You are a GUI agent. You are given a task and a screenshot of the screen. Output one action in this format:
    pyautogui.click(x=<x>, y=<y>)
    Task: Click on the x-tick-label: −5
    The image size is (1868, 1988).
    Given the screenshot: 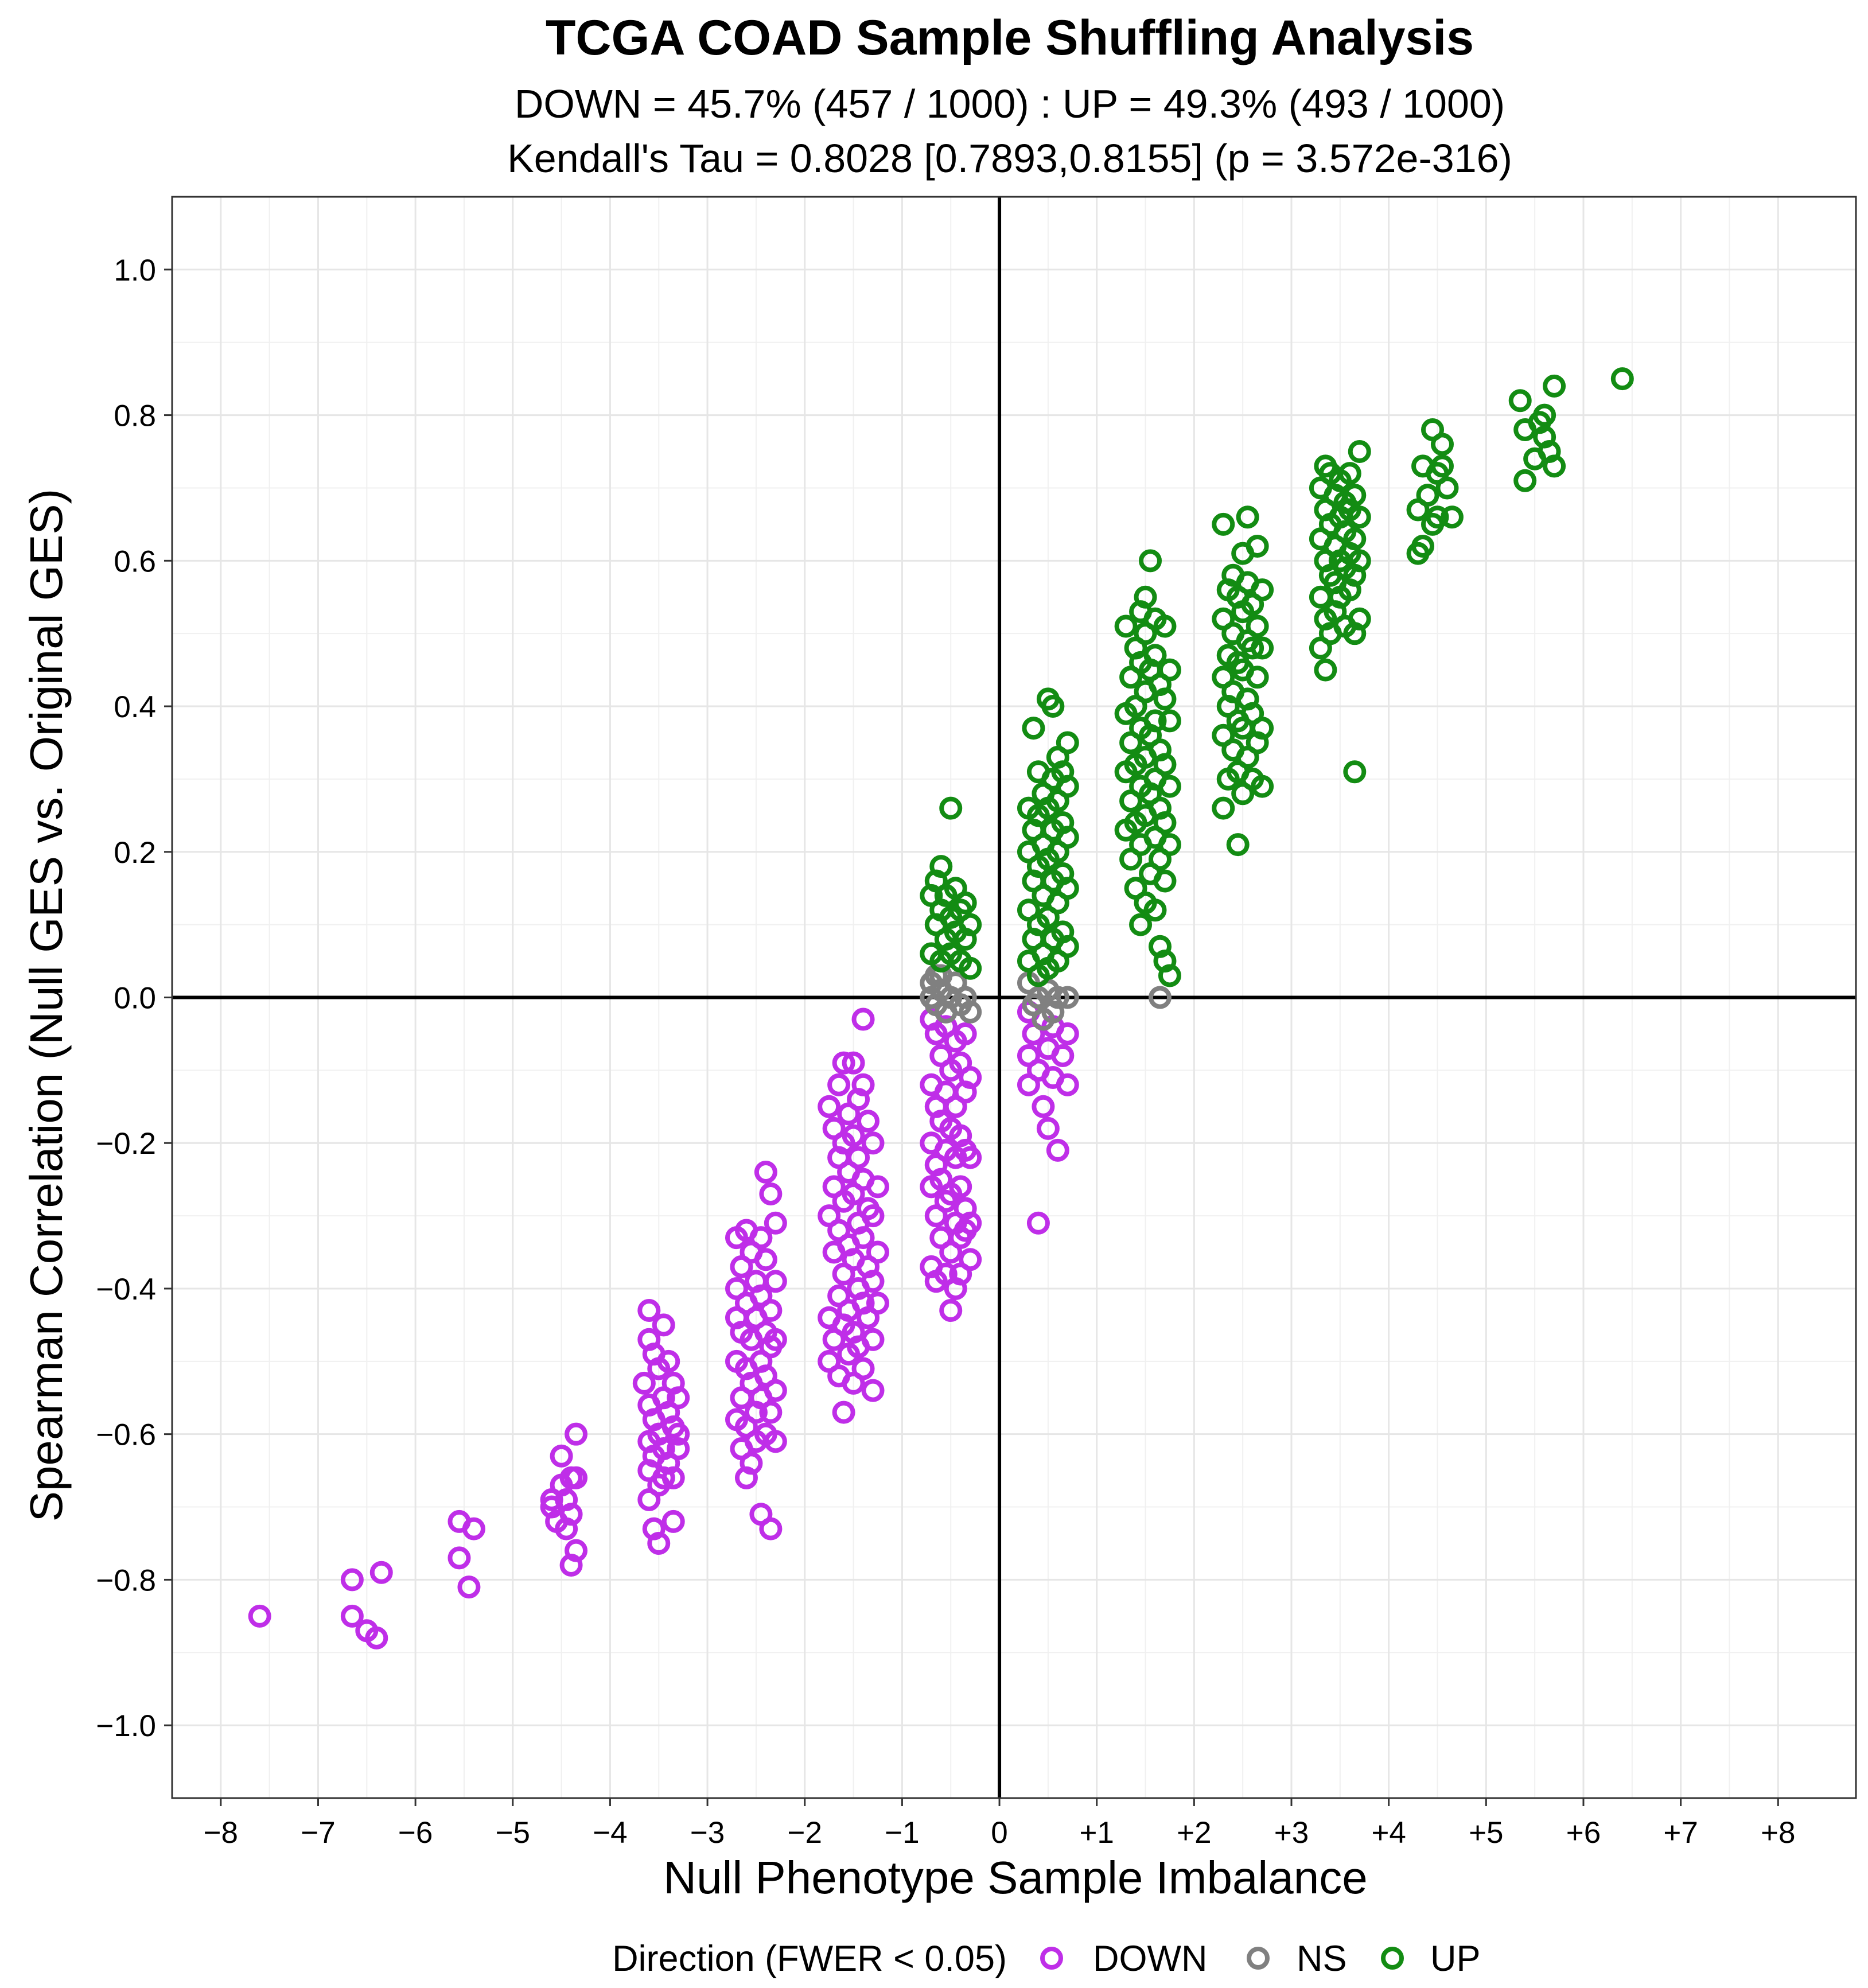 What is the action you would take?
    pyautogui.click(x=513, y=1833)
    